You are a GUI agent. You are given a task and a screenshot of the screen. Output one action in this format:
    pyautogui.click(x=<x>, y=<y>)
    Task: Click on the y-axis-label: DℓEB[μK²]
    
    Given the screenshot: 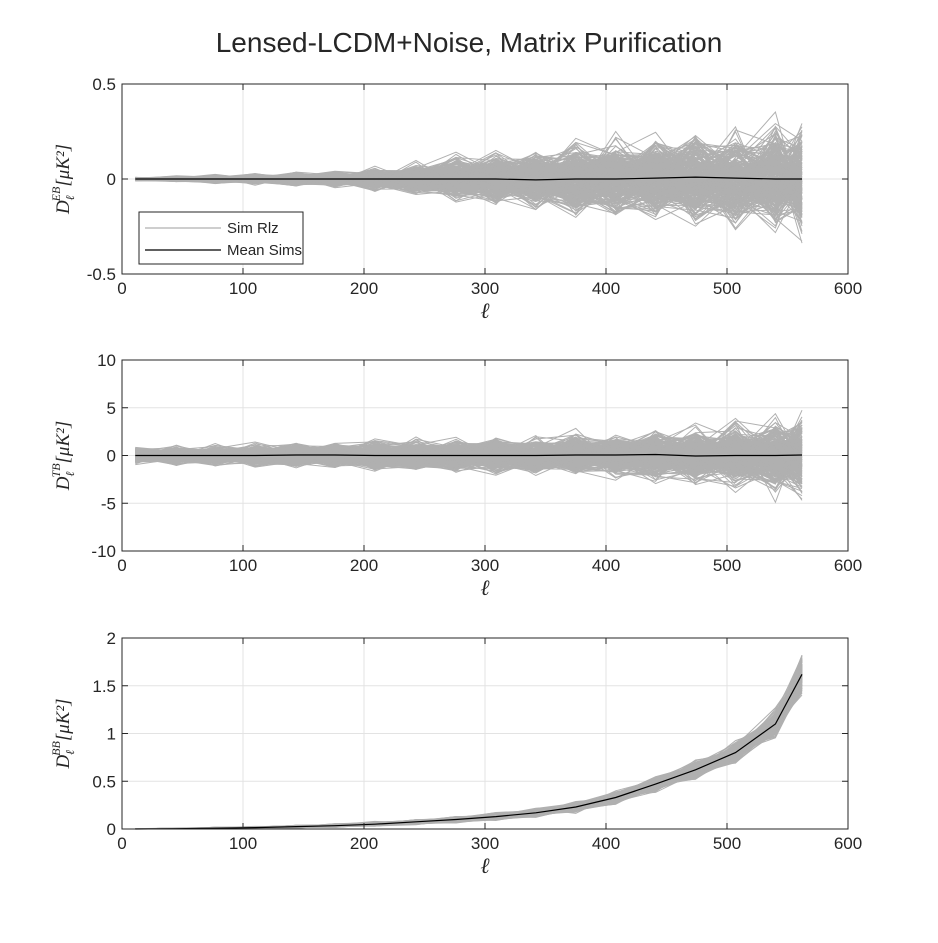 What is the action you would take?
    pyautogui.click(x=63, y=179)
    